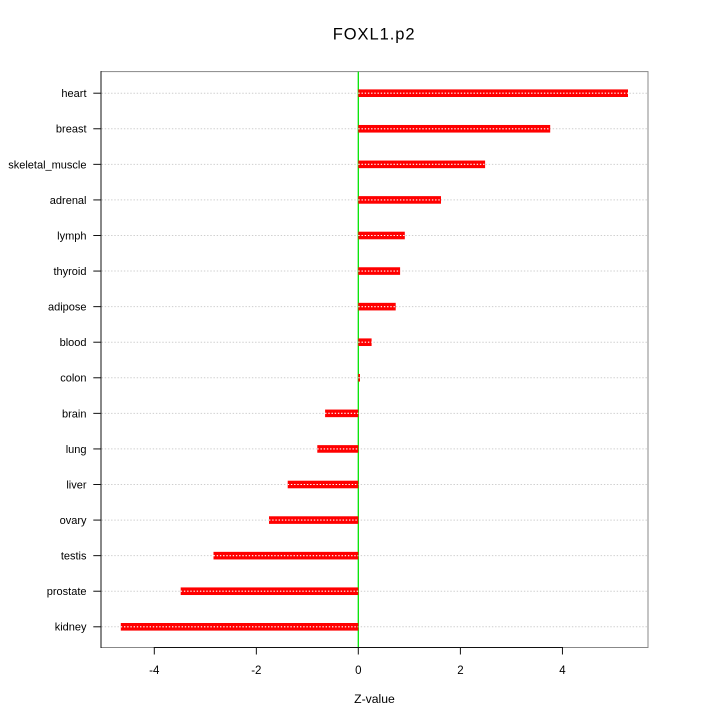  Describe the element at coordinates (71, 628) in the screenshot. I see `svg-text: kidney` at that location.